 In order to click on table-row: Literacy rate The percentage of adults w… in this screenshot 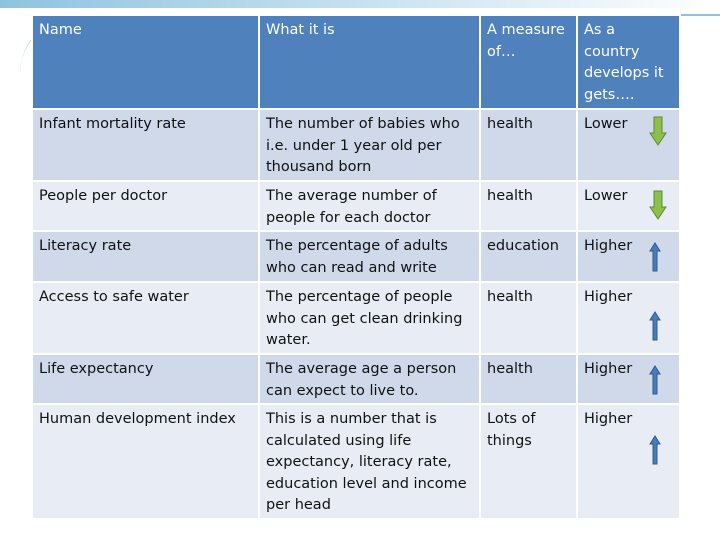, I will do `click(356, 256)`.